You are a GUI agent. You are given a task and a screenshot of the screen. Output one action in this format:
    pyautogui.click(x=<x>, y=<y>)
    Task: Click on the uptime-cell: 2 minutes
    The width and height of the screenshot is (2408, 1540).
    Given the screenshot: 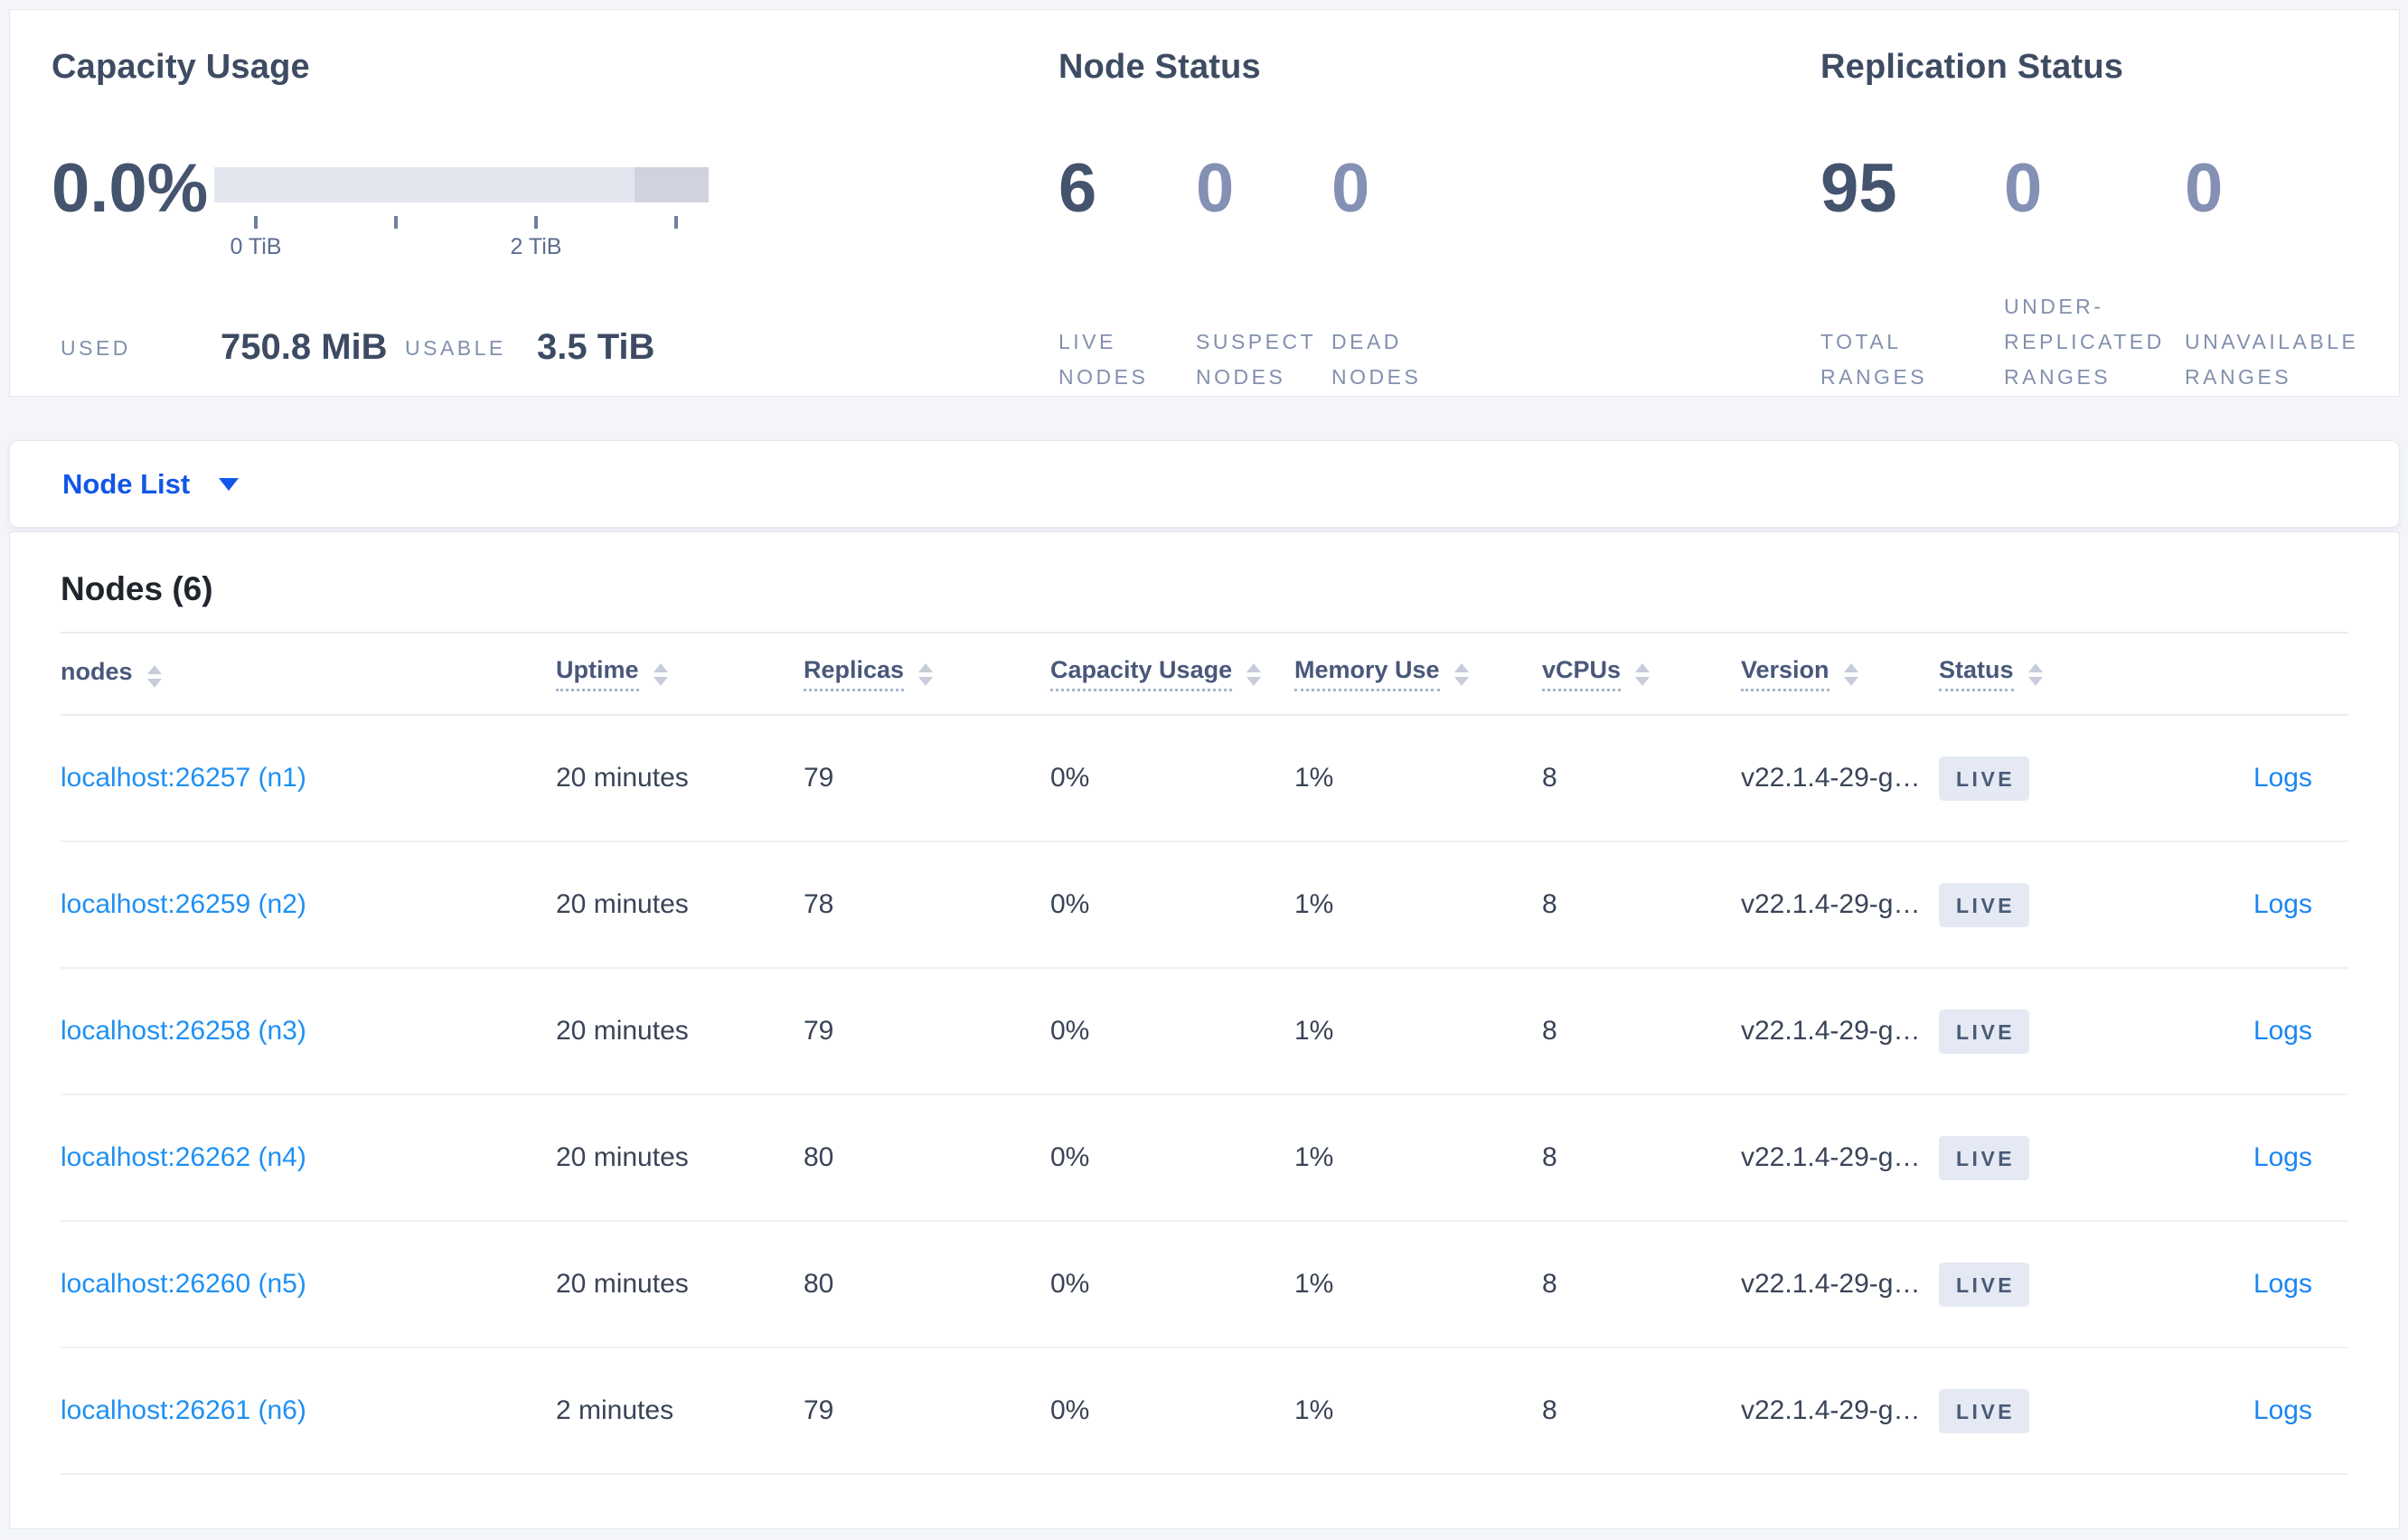 What is the action you would take?
    pyautogui.click(x=680, y=1411)
    